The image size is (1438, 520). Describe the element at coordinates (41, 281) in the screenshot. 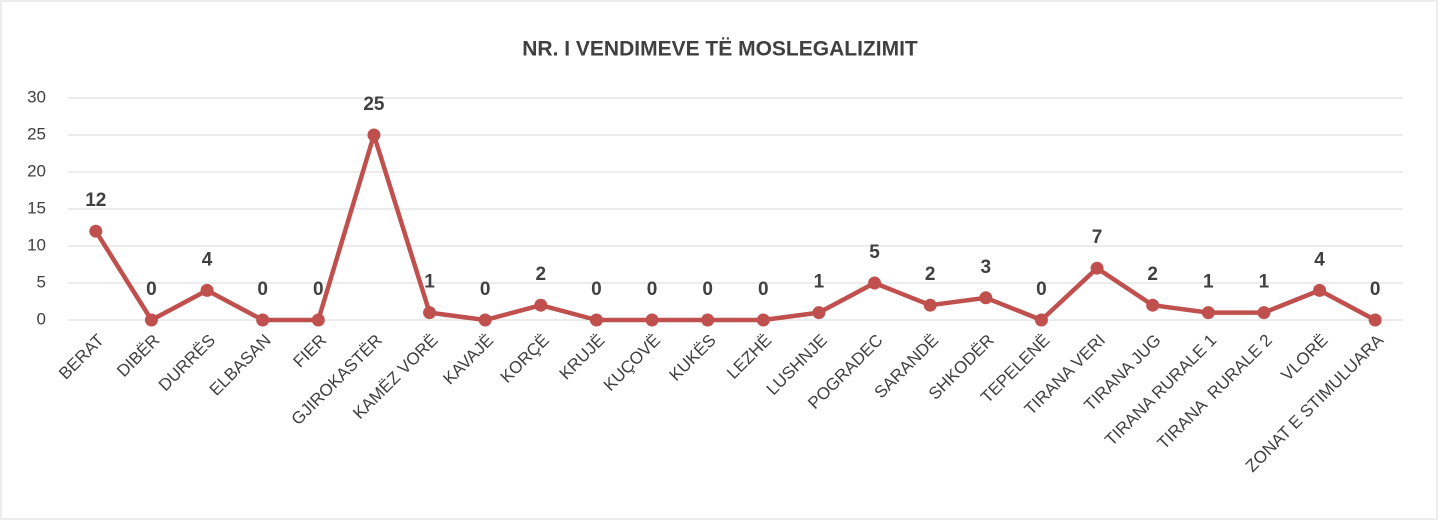

I see `y-tick-label: 5` at that location.